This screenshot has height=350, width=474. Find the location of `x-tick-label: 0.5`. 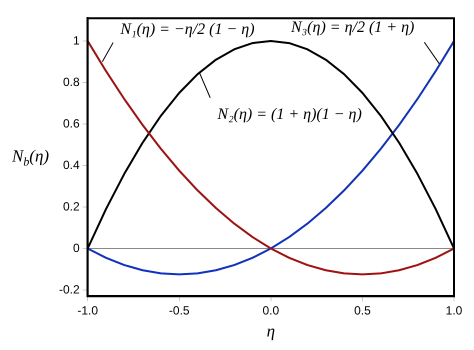

x-tick-label: 0.5 is located at coordinates (363, 311).